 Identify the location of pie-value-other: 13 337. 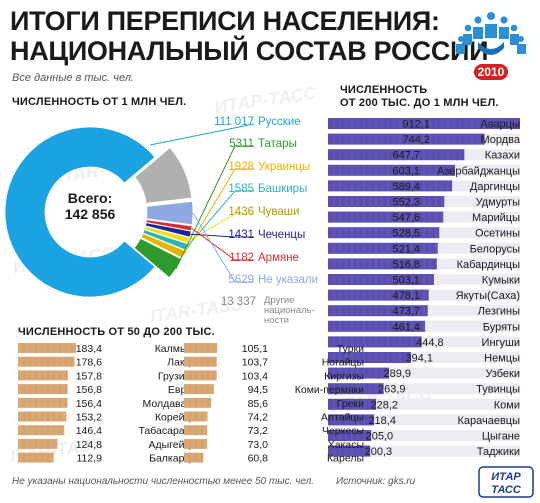
(238, 302).